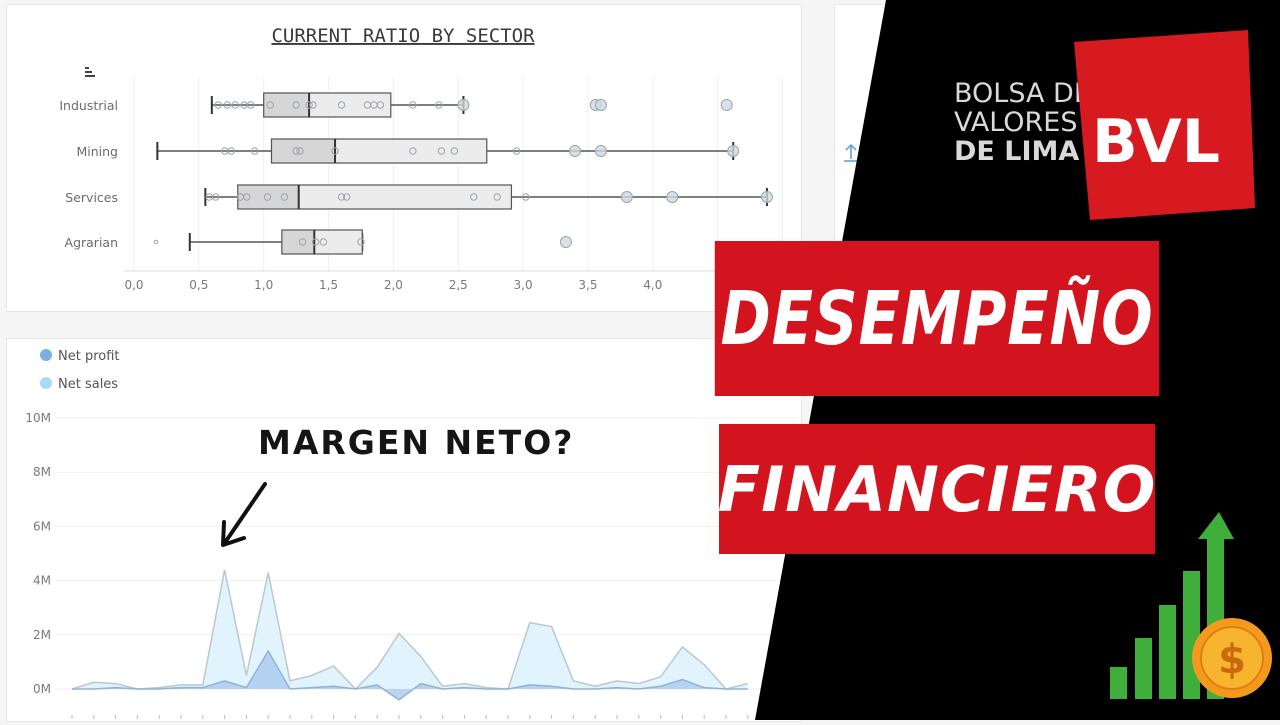 Image resolution: width=1280 pixels, height=725 pixels. Describe the element at coordinates (91, 197) in the screenshot. I see `category-label: Services` at that location.